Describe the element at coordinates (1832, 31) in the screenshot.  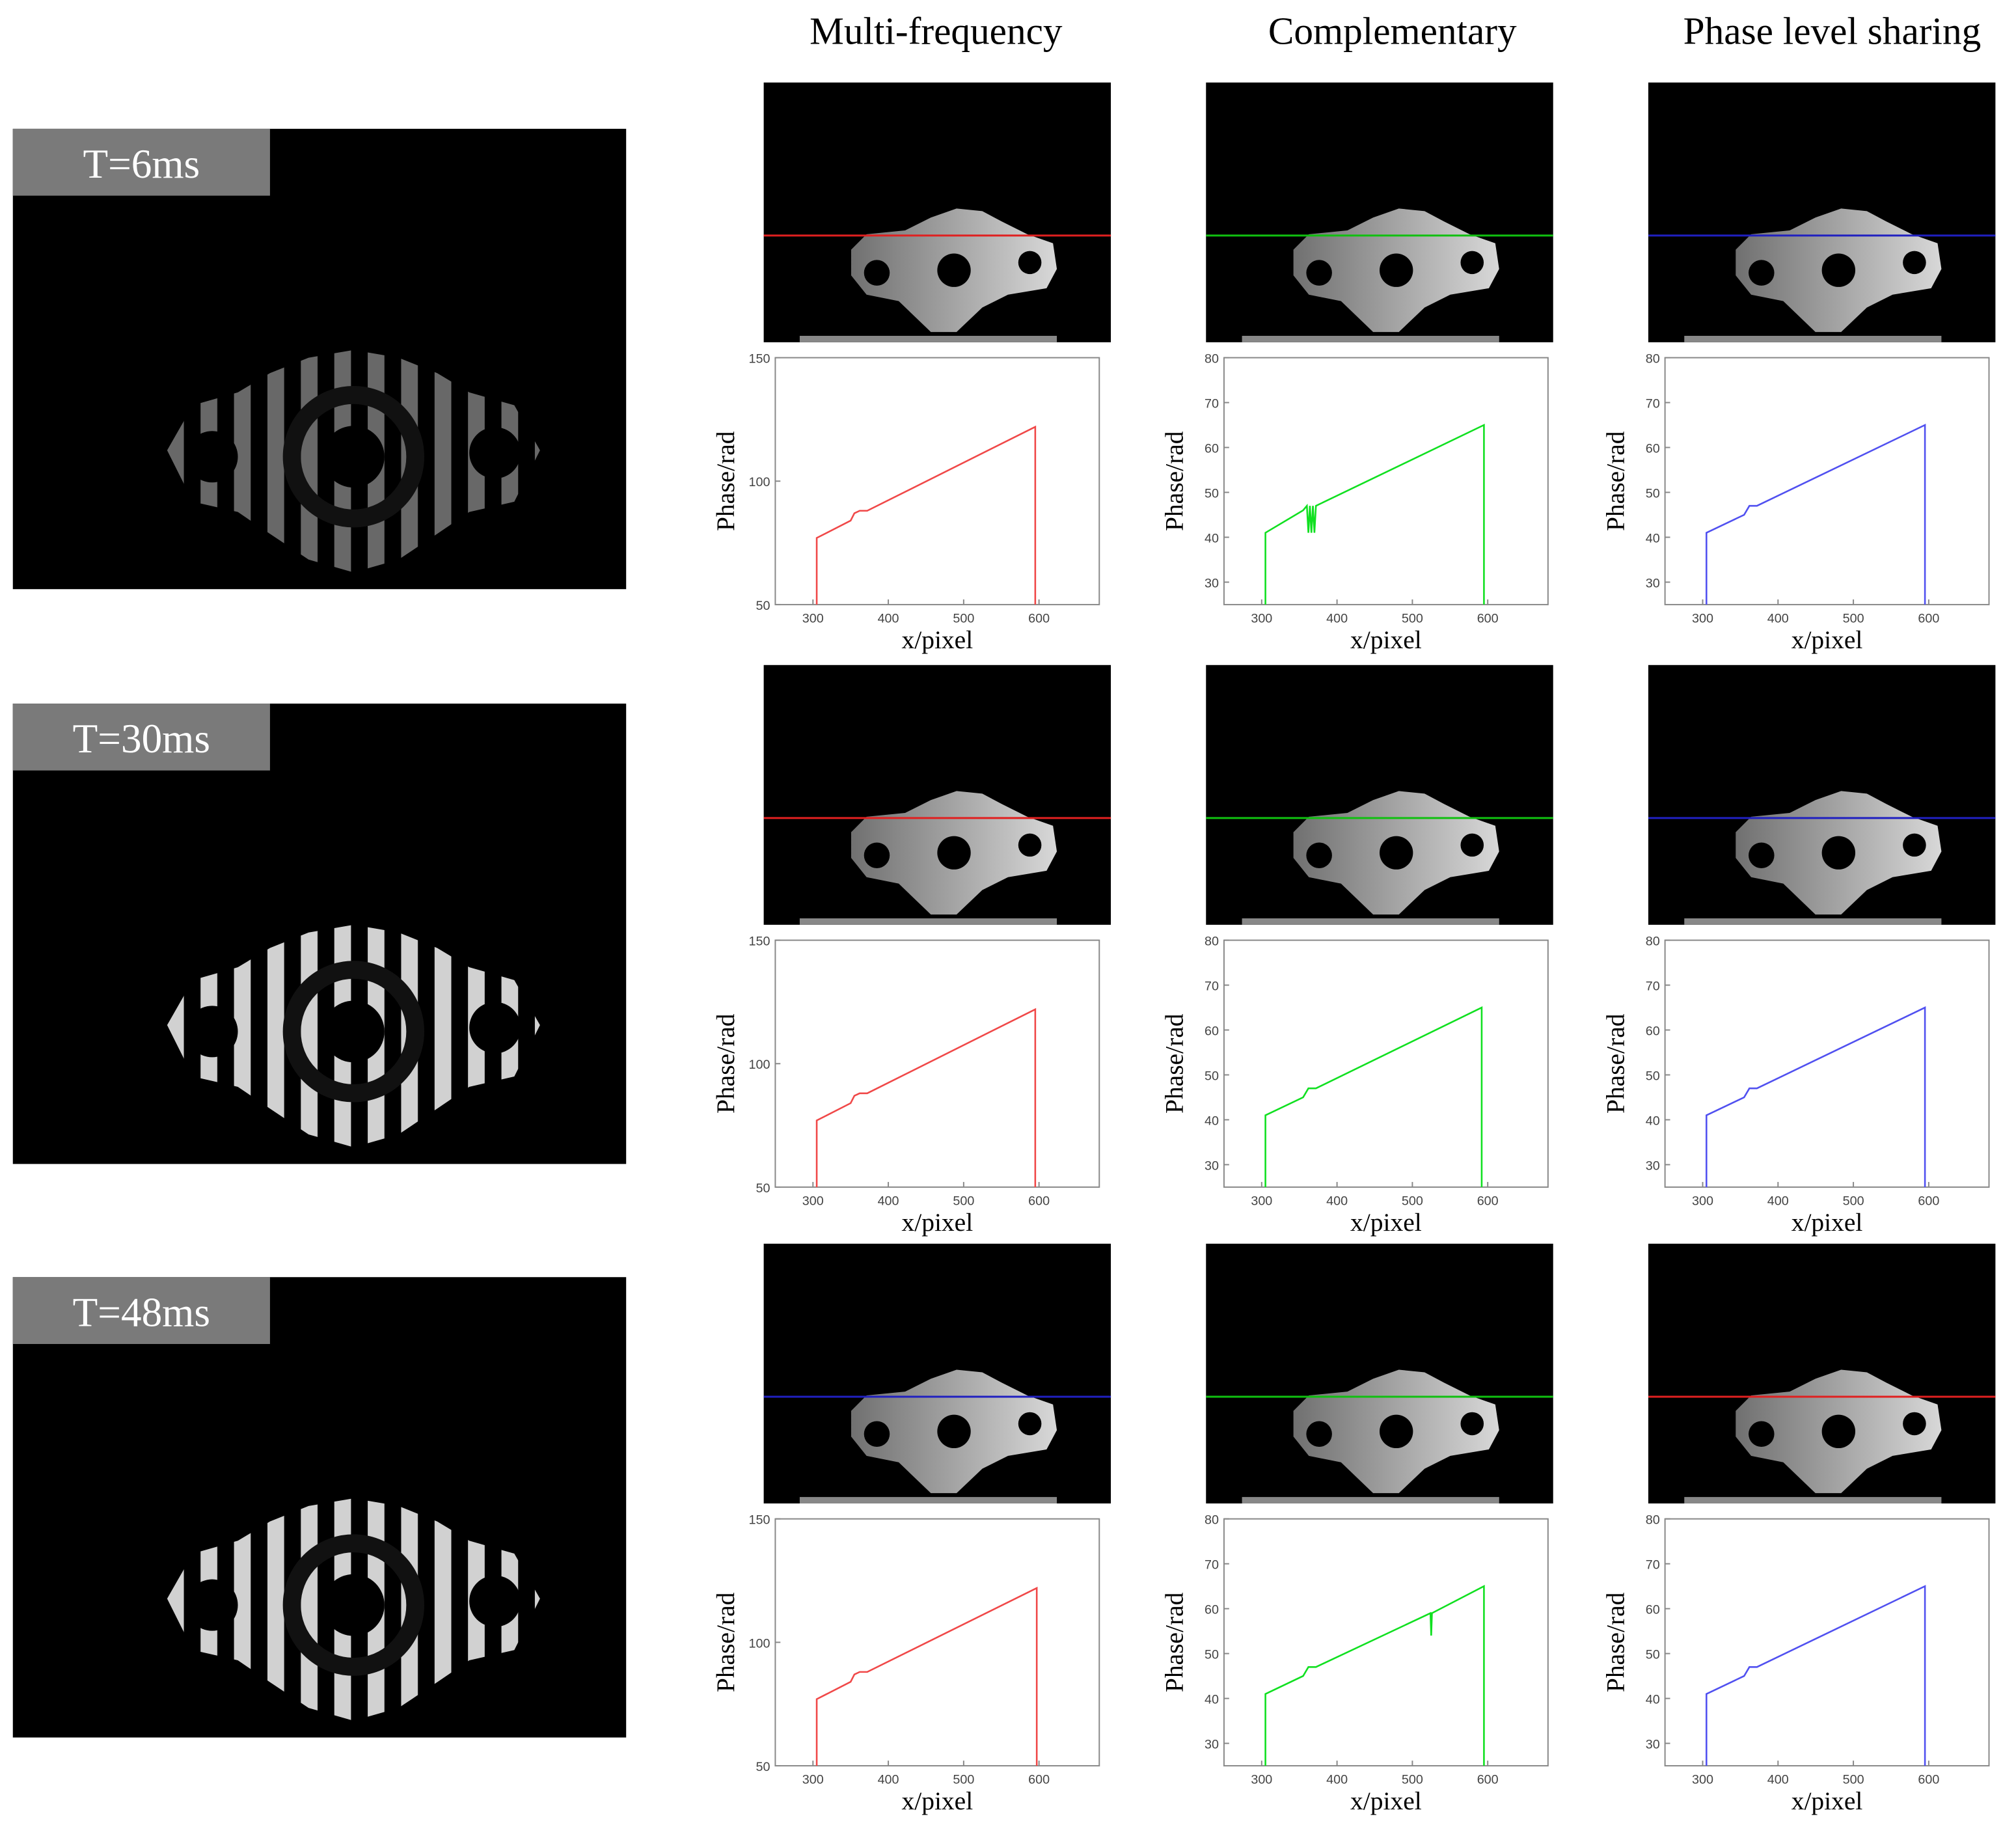
I see `column-title: Phase level sharing` at that location.